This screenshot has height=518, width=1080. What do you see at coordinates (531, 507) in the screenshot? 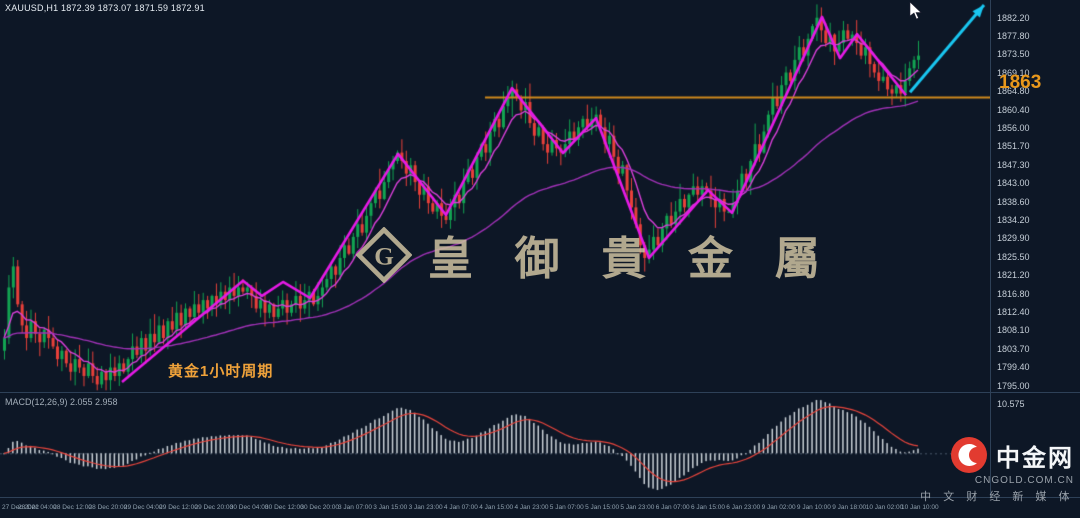
I see `time-axis-label: 4 Jan 23:00` at bounding box center [531, 507].